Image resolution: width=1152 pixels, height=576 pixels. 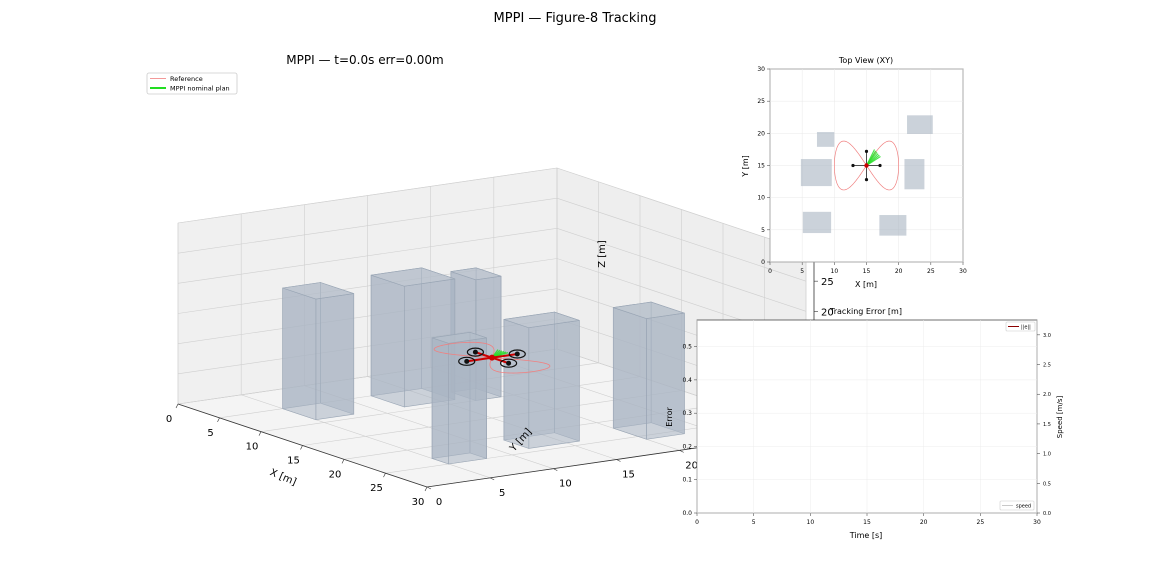 I want to click on x-tick-label: 10, so click(x=252, y=447).